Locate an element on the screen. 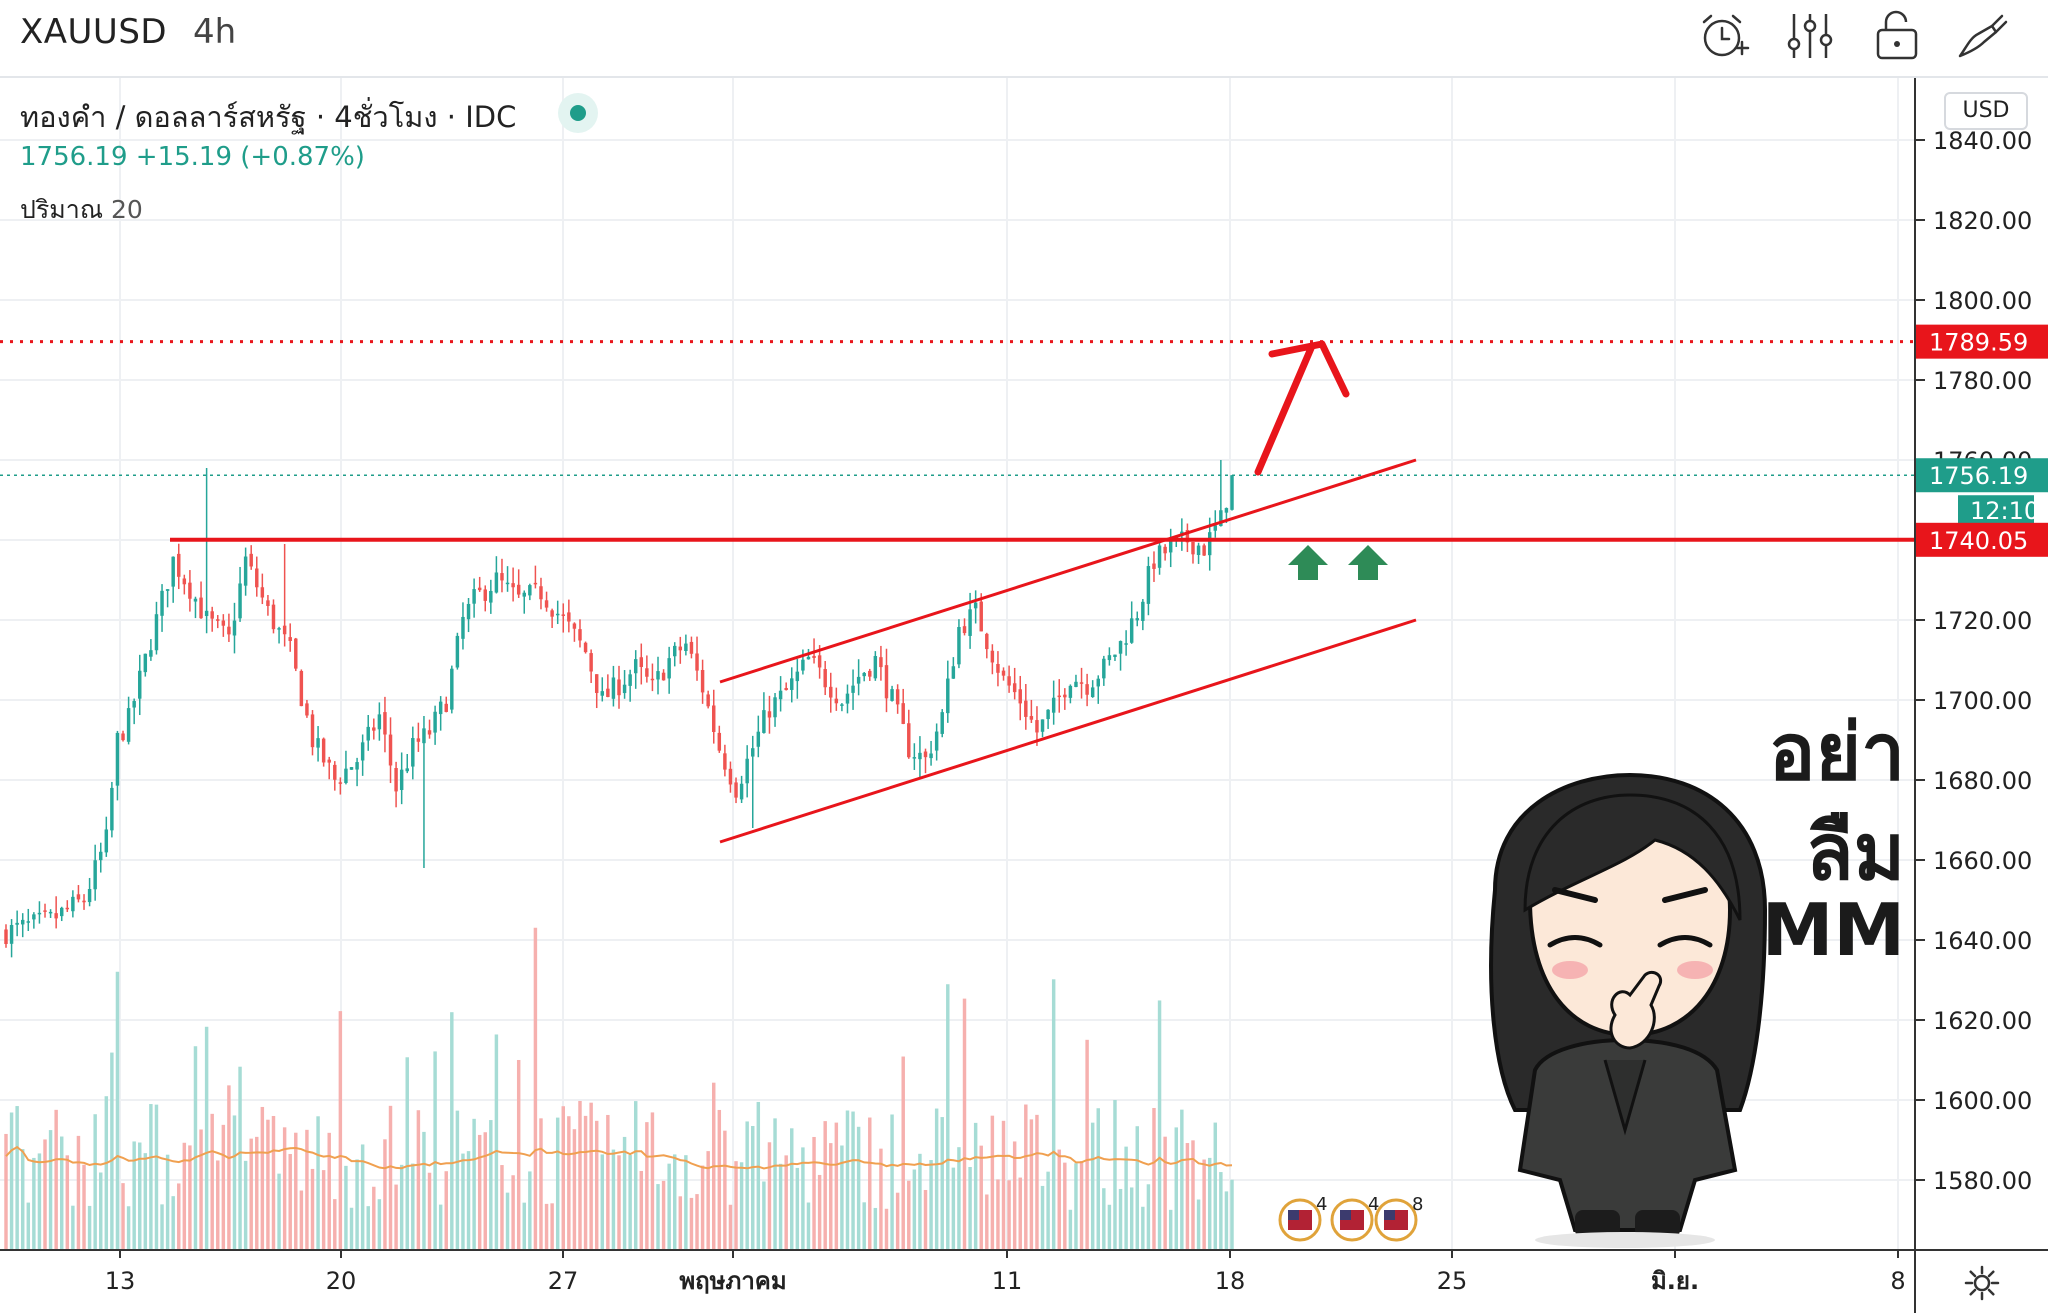  x-tick-label: 13 is located at coordinates (120, 1281).